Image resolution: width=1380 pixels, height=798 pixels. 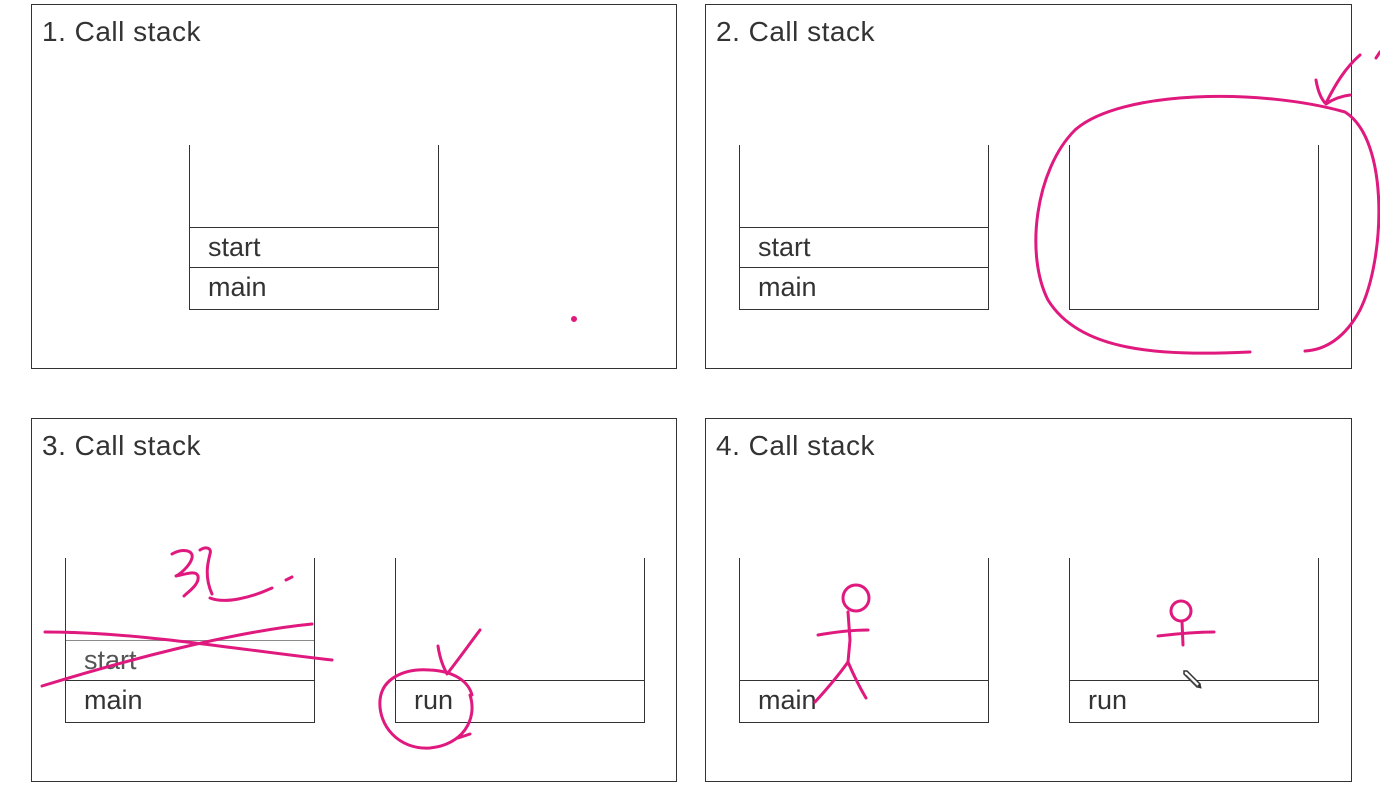 What do you see at coordinates (1194, 227) in the screenshot?
I see `new-empty-call-stack` at bounding box center [1194, 227].